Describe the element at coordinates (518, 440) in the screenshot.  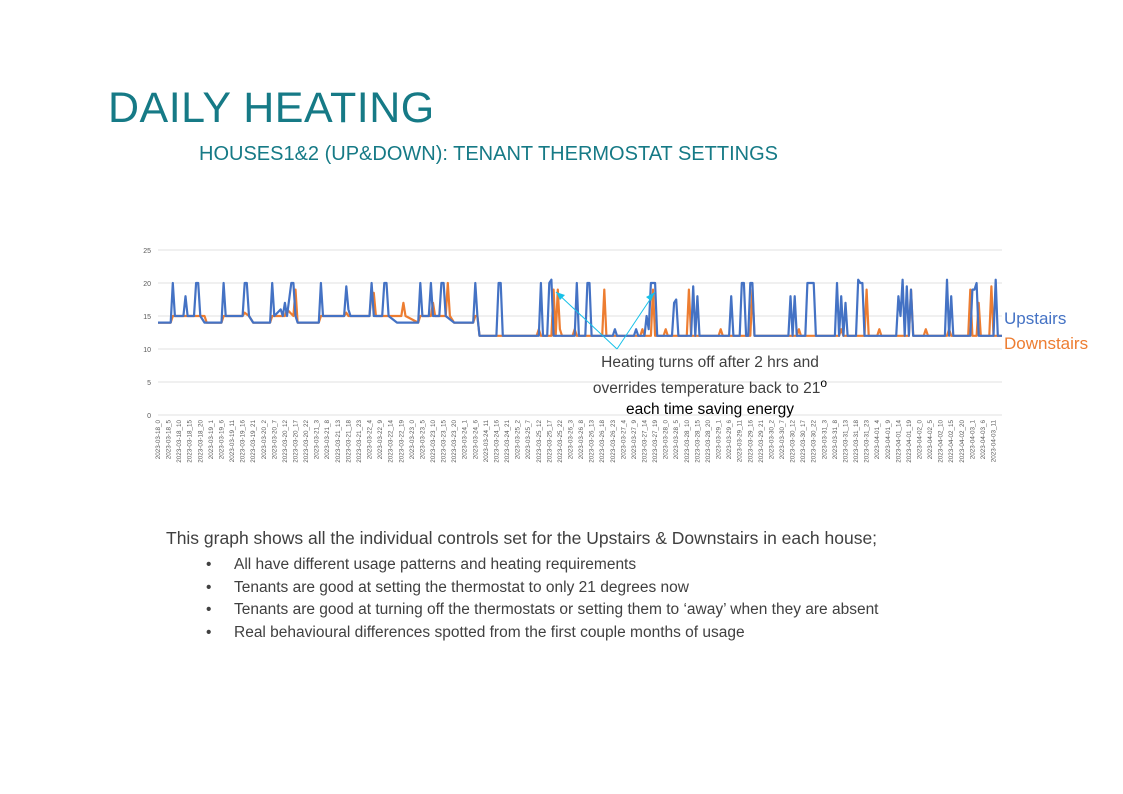
I see `x-tick-label: 2023-03-25_2` at that location.